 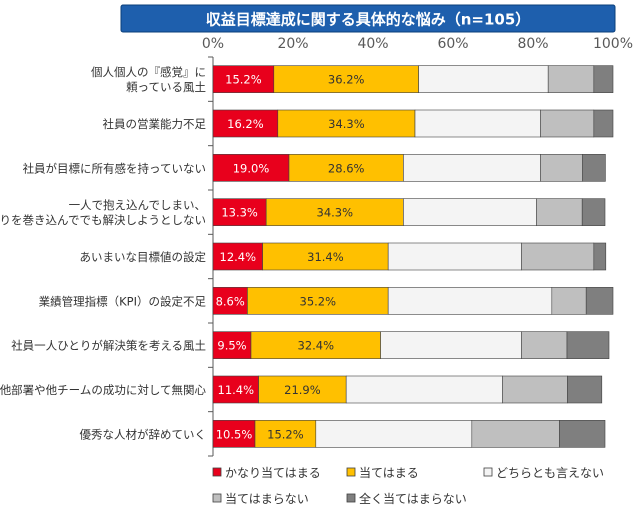 I want to click on x-tick-label: 20%, so click(x=292, y=44).